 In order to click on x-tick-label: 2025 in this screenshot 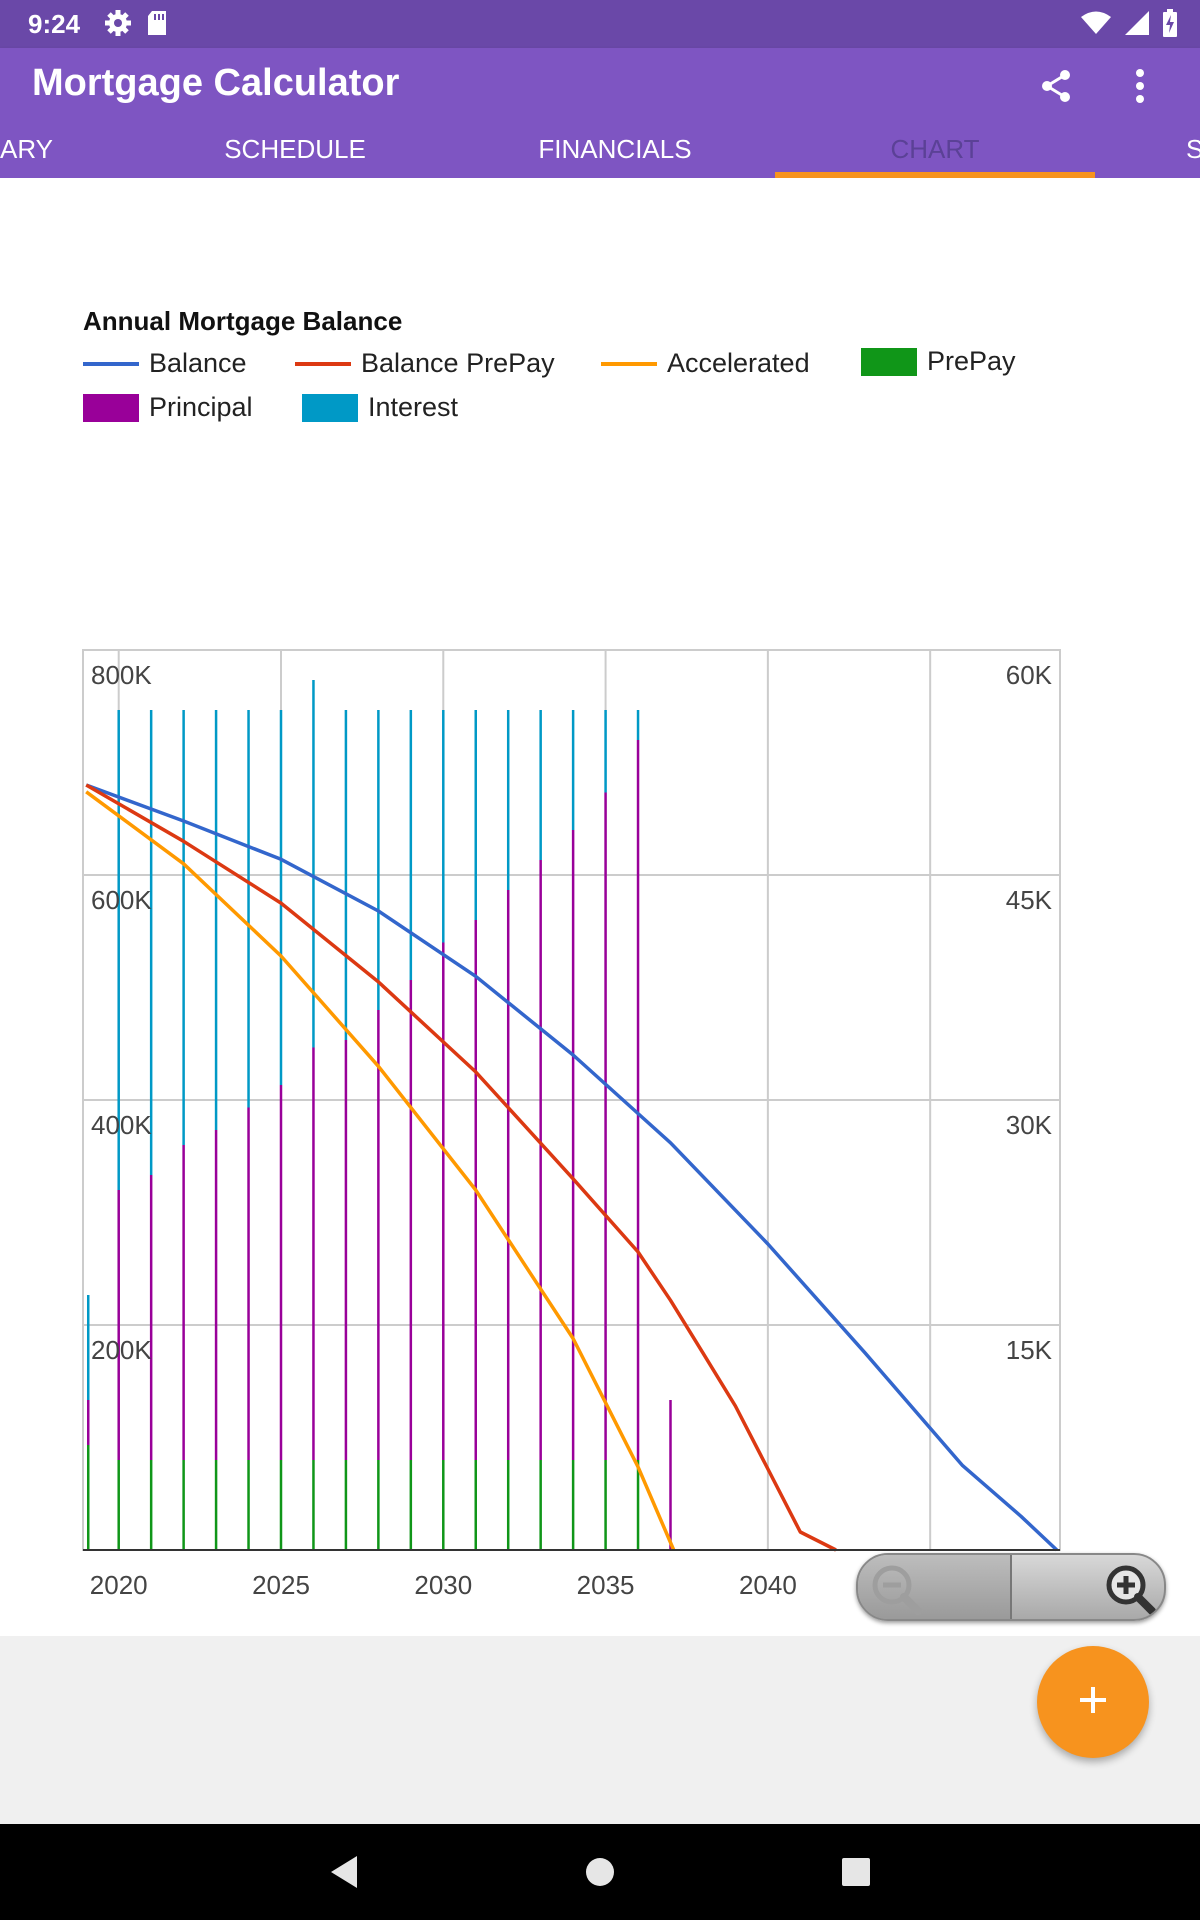, I will do `click(281, 1585)`.